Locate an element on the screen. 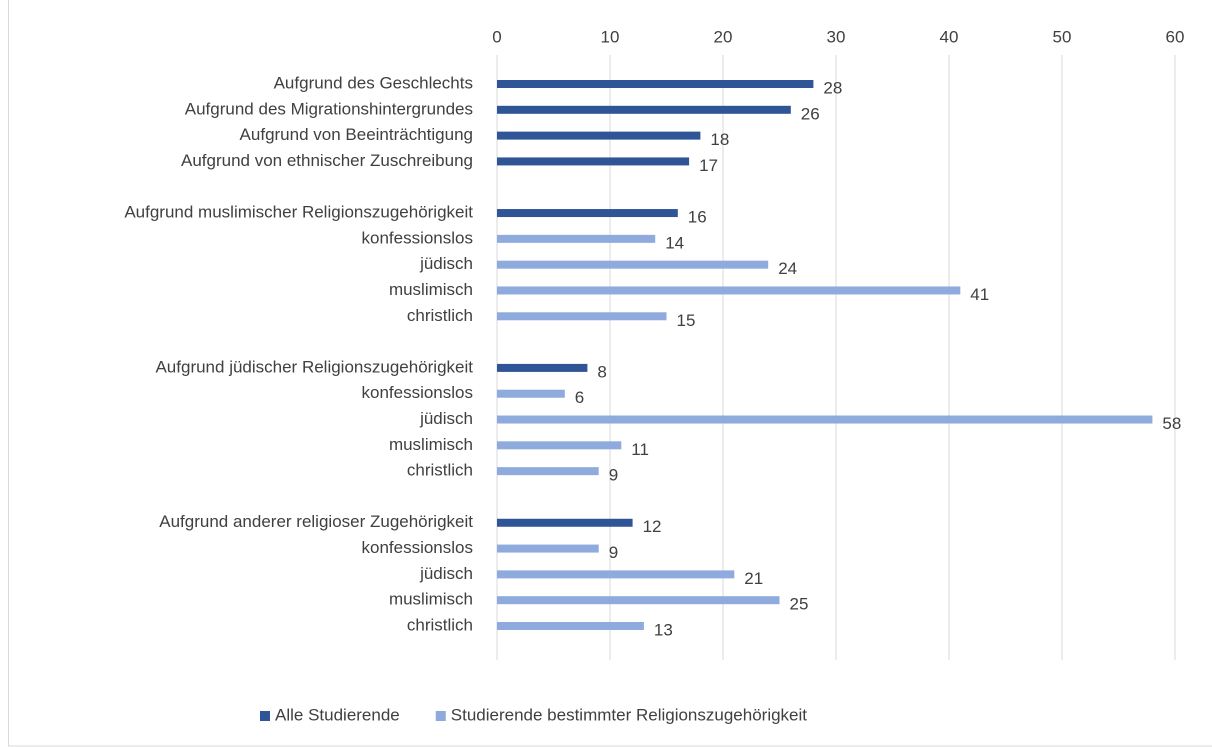 This screenshot has height=747, width=1212. data-label: 11 is located at coordinates (640, 449).